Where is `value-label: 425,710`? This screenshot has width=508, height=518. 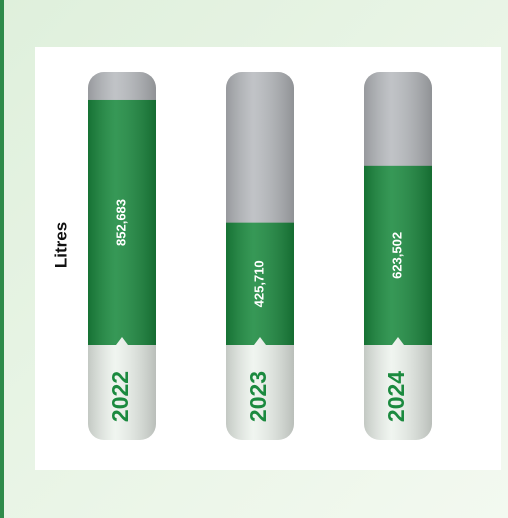
value-label: 425,710 is located at coordinates (258, 283).